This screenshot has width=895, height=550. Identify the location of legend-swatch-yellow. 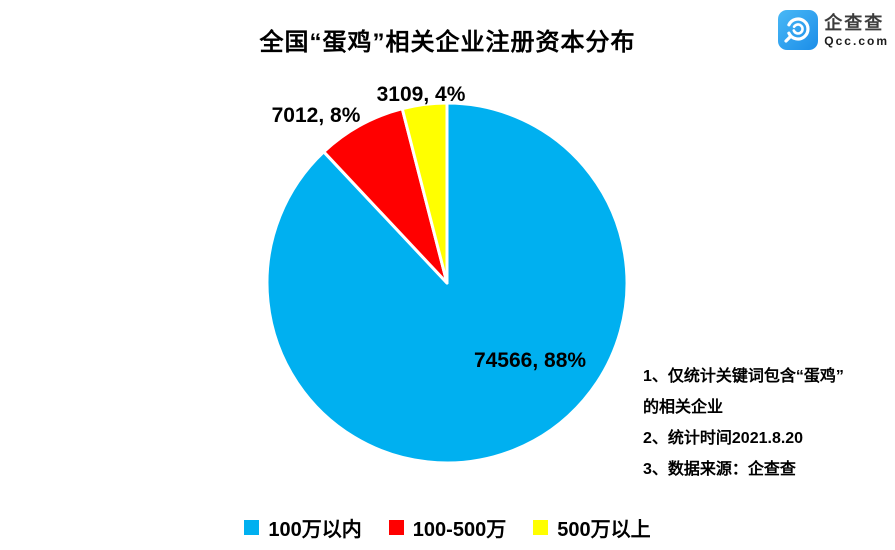
(541, 527).